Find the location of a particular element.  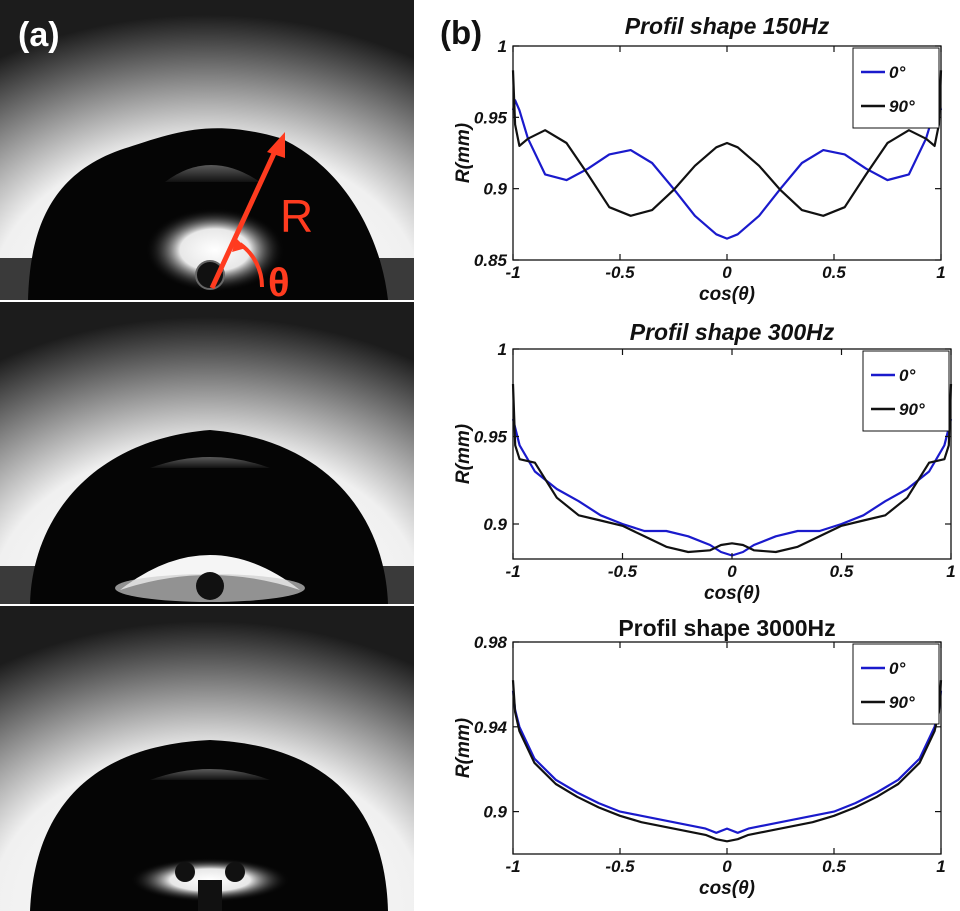

radius-label: R is located at coordinates (296, 216).